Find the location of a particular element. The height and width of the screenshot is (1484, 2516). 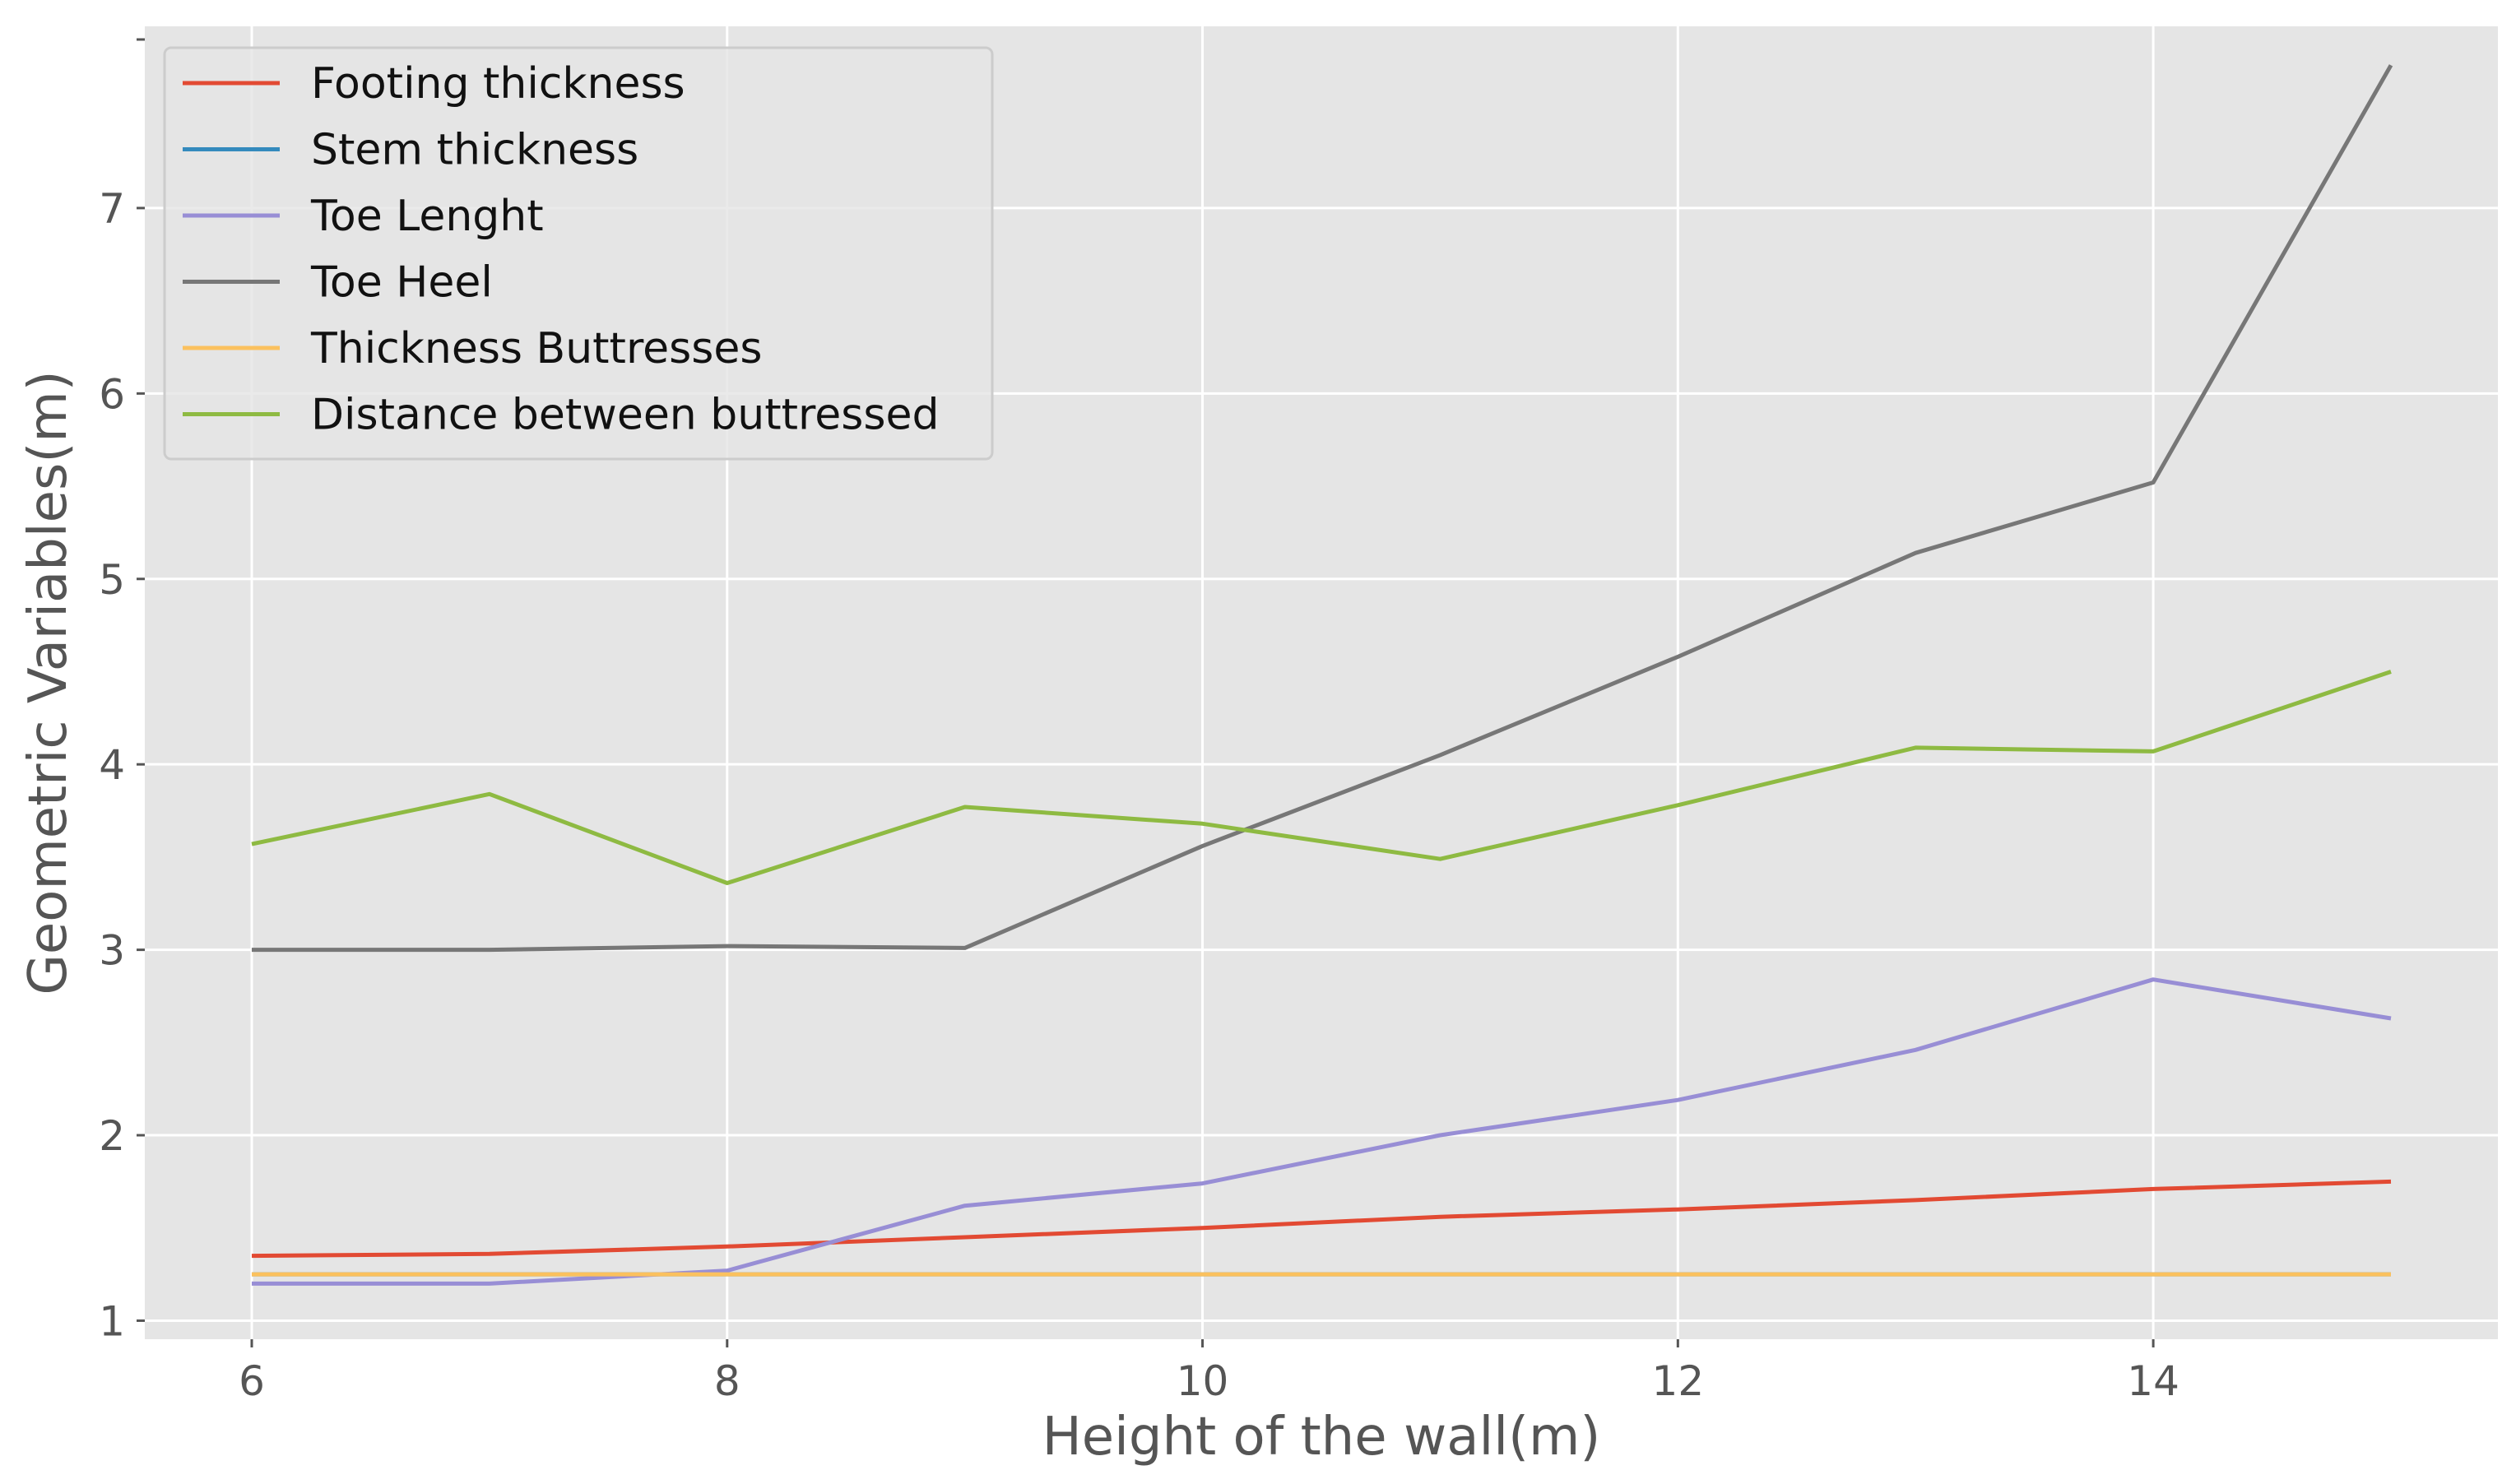

legend-label: Toe Heel is located at coordinates (401, 283).